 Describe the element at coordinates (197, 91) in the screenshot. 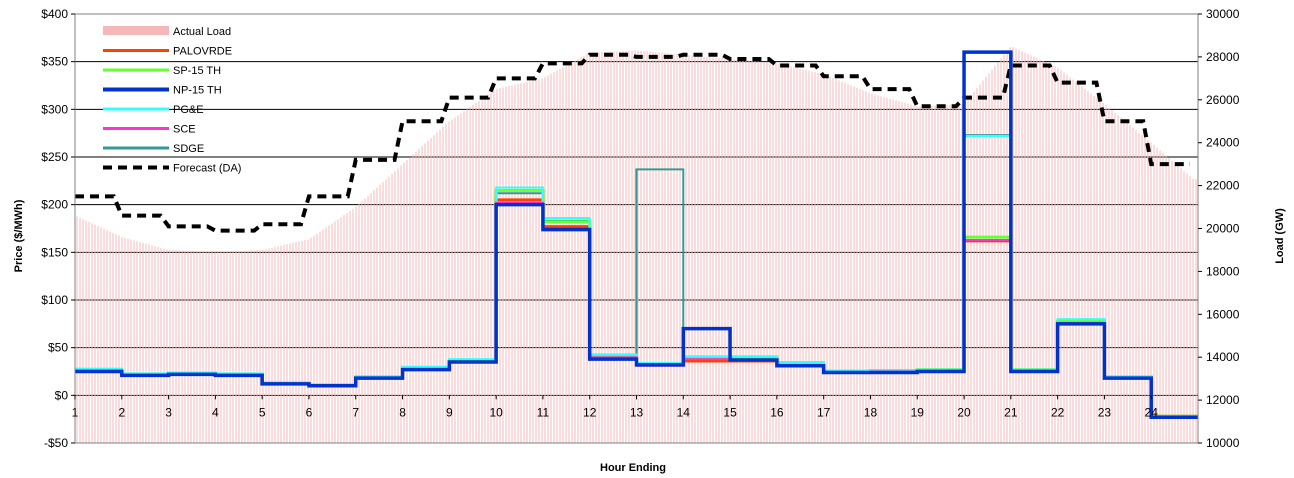

I see `legend-label: NP-15 TH` at that location.